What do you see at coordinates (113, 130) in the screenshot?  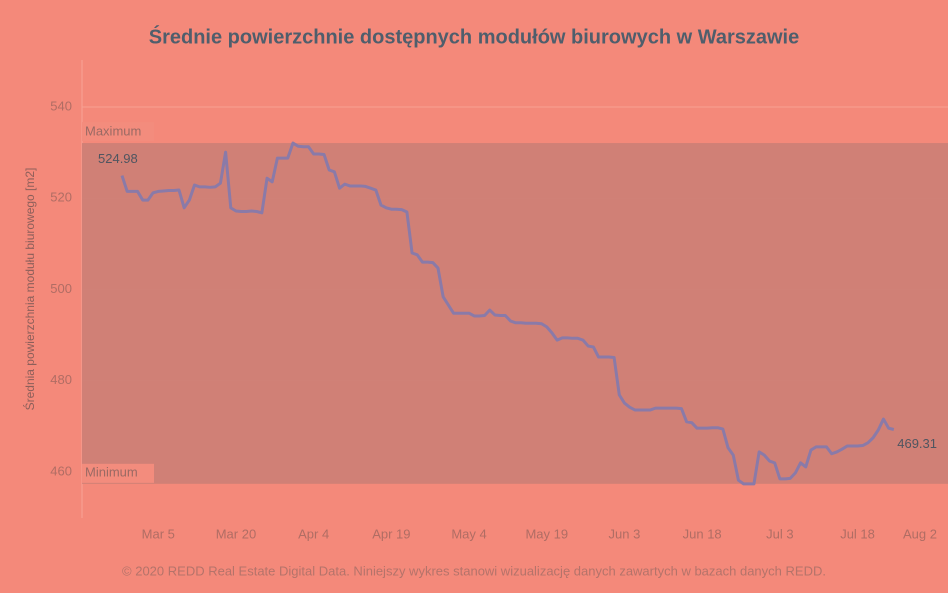 I see `band-max-label: Maximum` at bounding box center [113, 130].